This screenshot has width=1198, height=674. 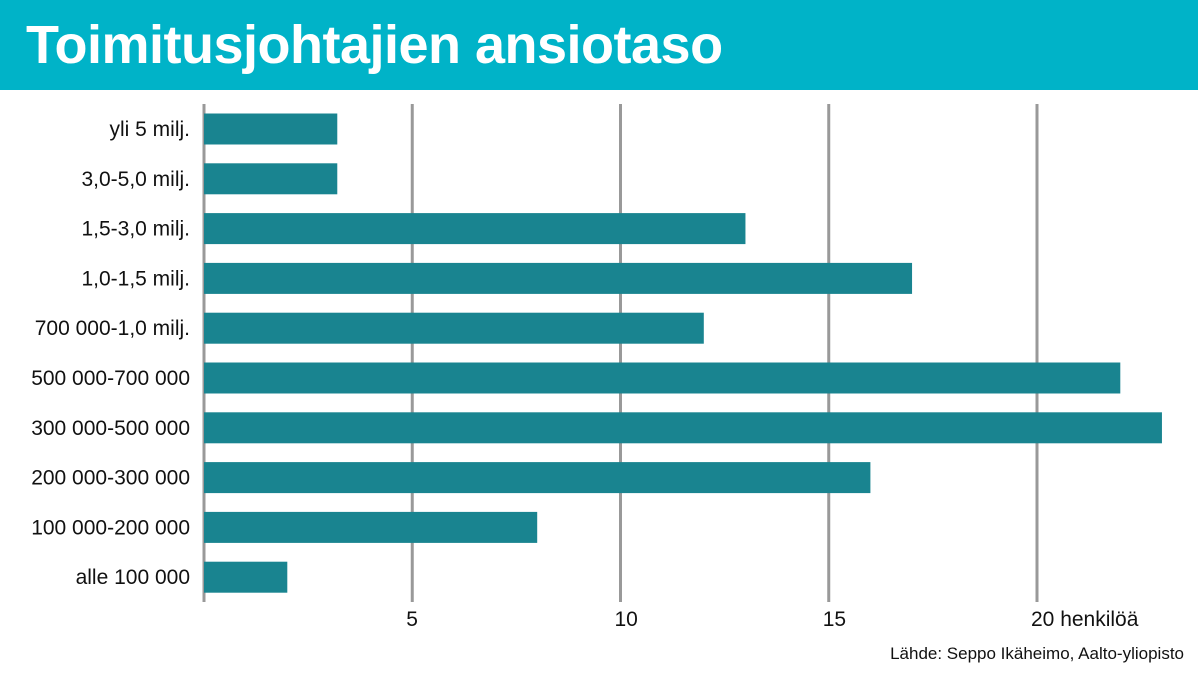 I want to click on category-label: 200 000-300 000, so click(x=110, y=478).